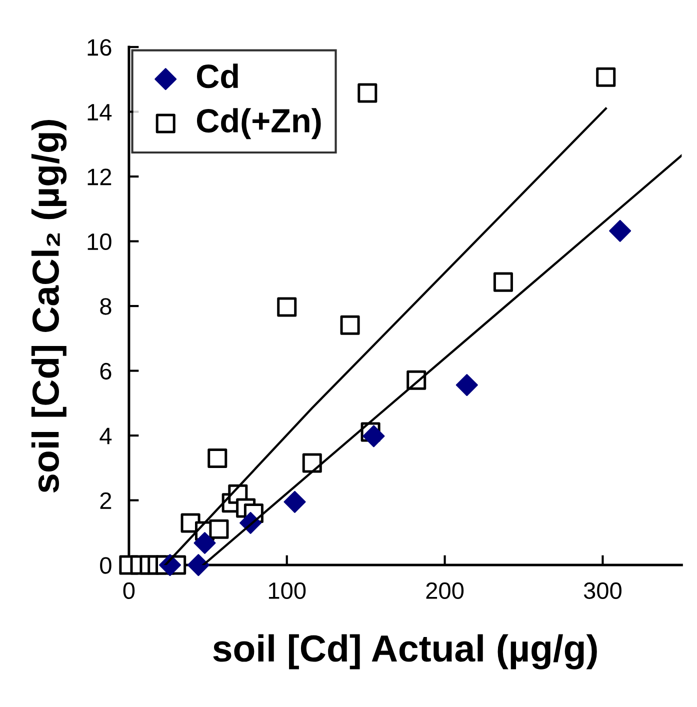 This screenshot has width=697, height=707. What do you see at coordinates (106, 371) in the screenshot?
I see `y-tick-label: 6` at bounding box center [106, 371].